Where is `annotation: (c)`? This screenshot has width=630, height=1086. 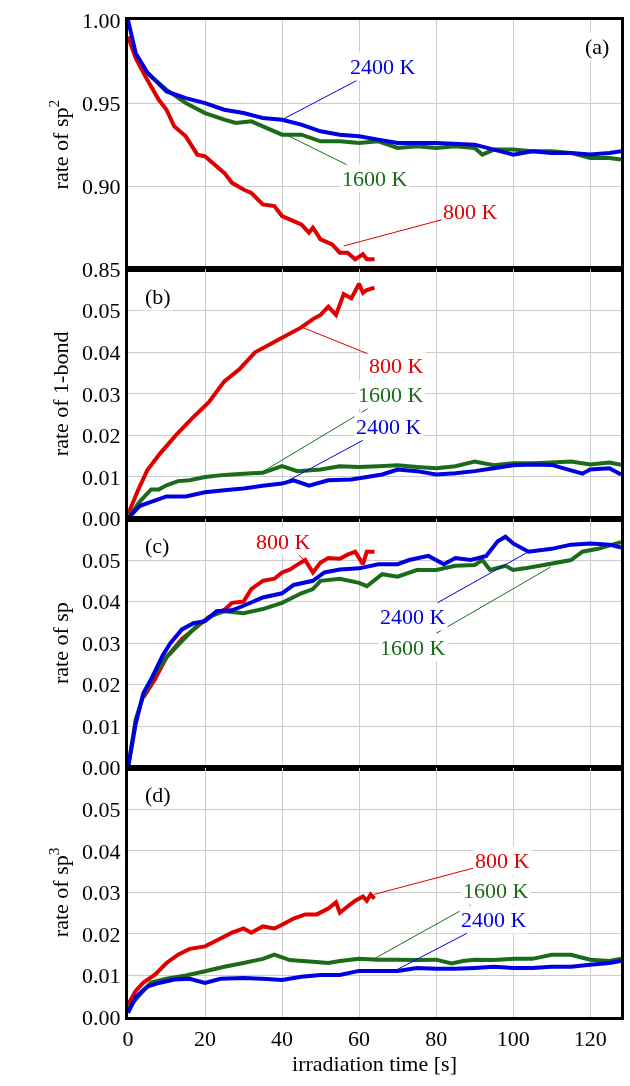 annotation: (c) is located at coordinates (157, 545).